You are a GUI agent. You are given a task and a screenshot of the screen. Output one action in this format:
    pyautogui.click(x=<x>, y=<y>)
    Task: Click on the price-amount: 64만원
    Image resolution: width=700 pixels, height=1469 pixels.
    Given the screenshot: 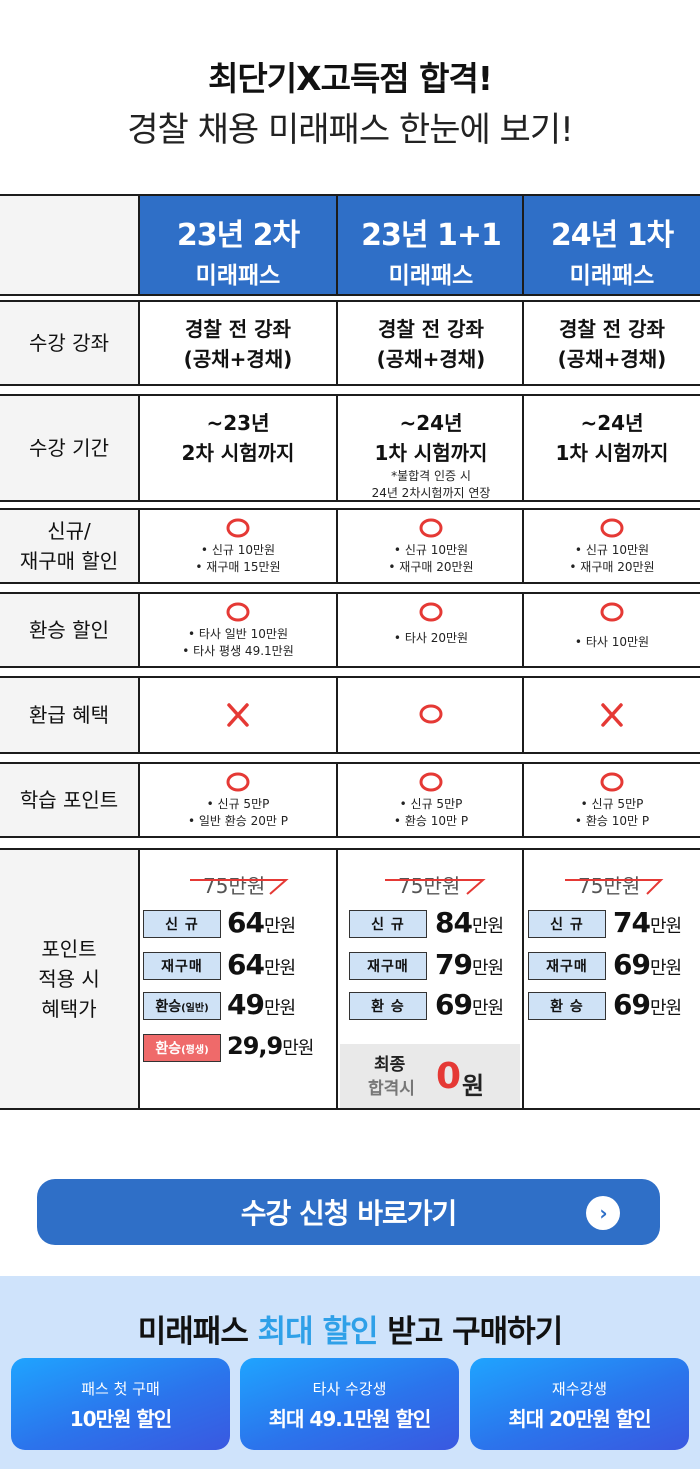 What is the action you would take?
    pyautogui.click(x=261, y=922)
    